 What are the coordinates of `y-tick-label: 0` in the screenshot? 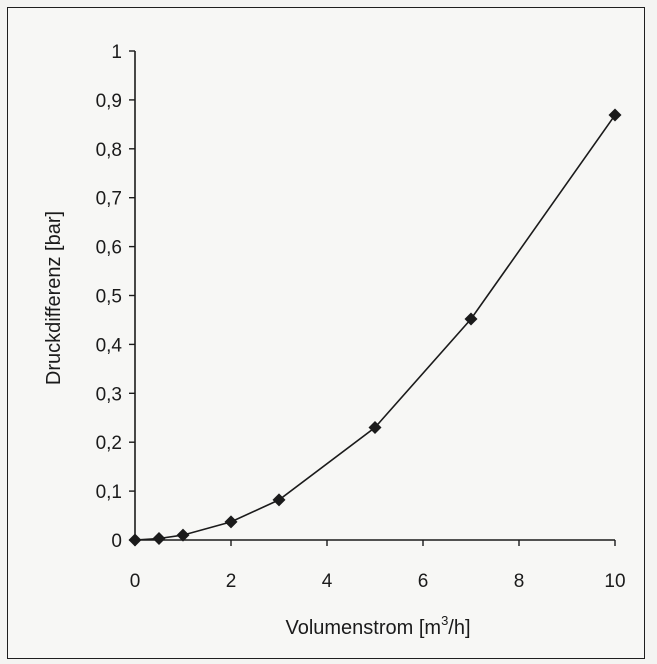 It's located at (116, 541).